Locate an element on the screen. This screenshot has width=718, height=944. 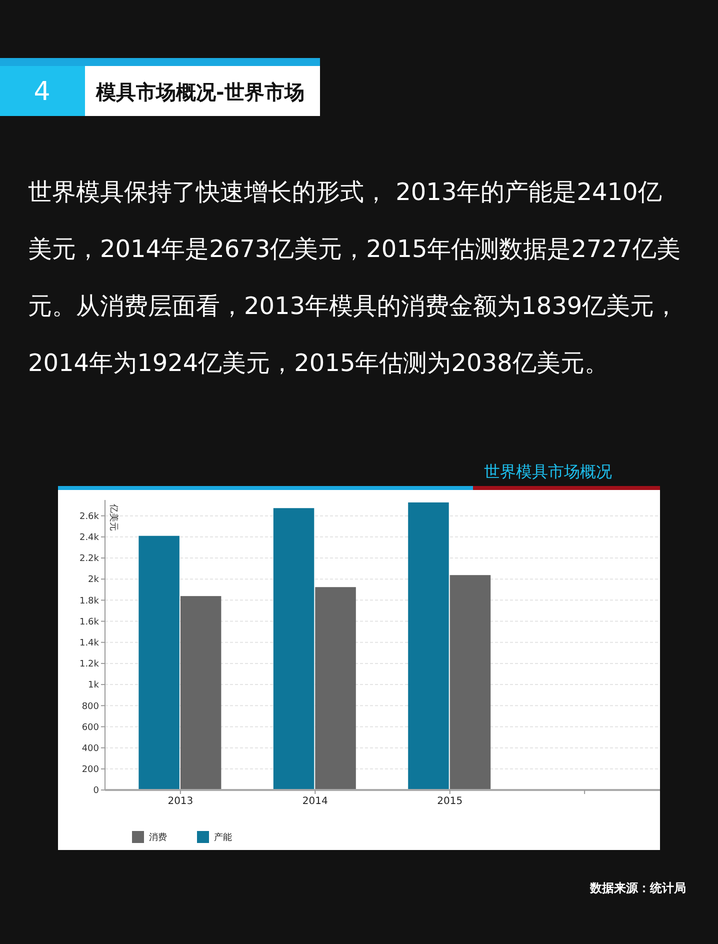
y-tick-label: 1.6k is located at coordinates (89, 622).